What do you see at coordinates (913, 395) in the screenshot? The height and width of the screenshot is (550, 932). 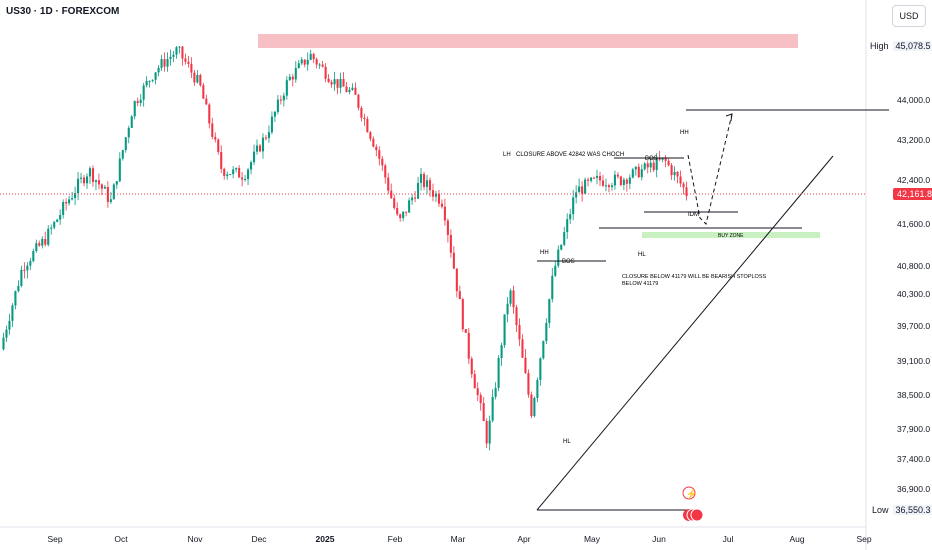 I see `y-tick-label: 38,500.0` at bounding box center [913, 395].